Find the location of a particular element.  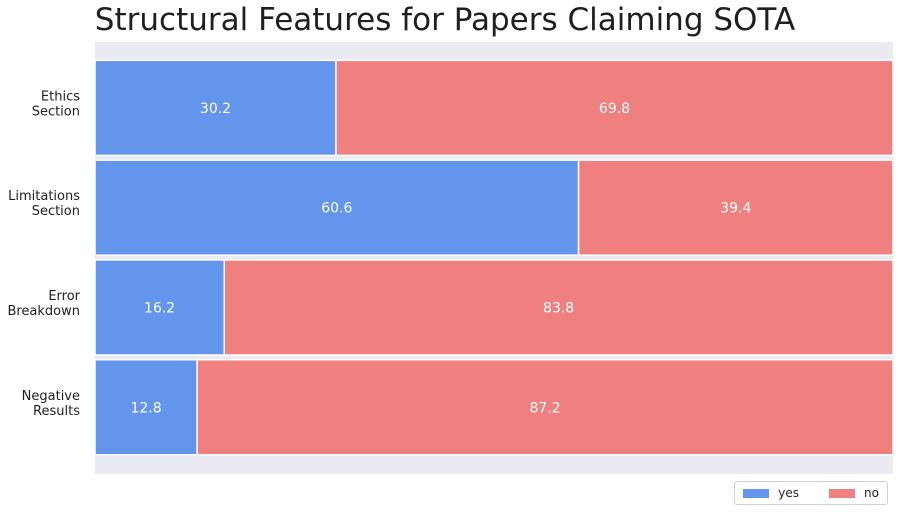

bar-value-label: 60.6 is located at coordinates (336, 209).